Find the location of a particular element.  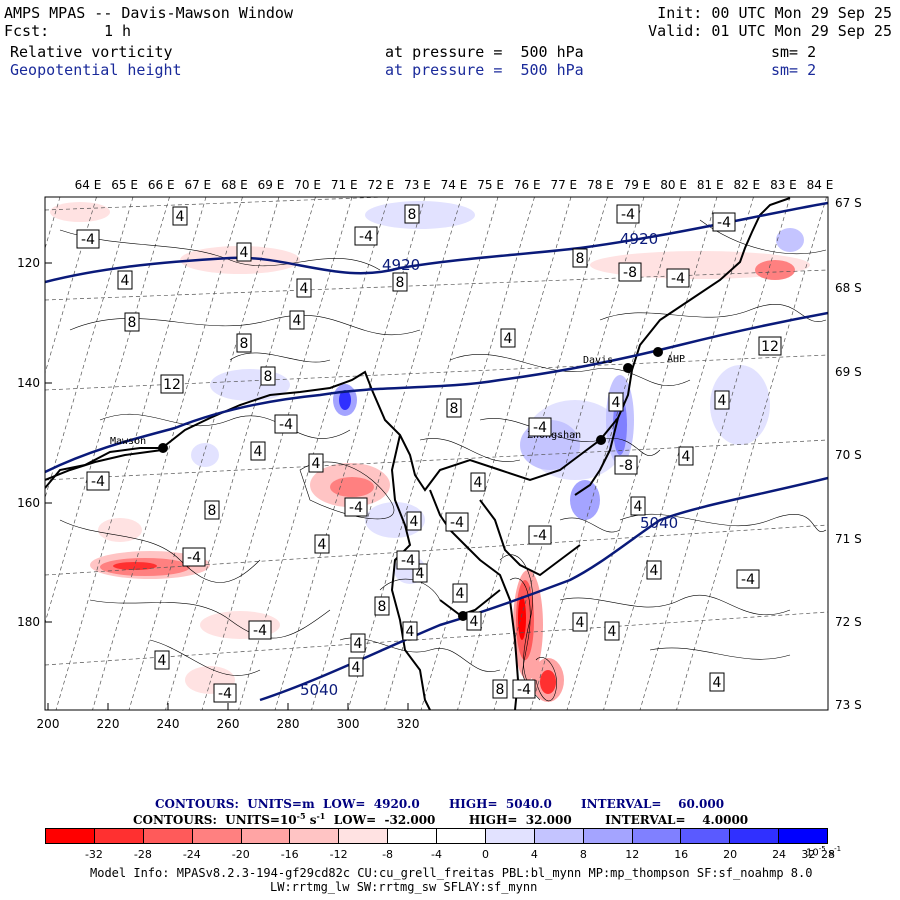

vorticity-contour-label: 12 is located at coordinates (770, 346).